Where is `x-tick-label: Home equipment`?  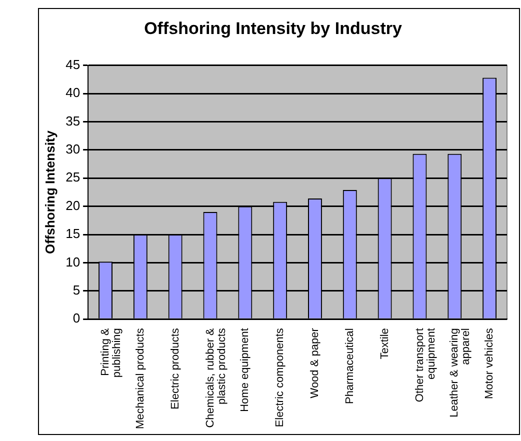 x-tick-label: Home equipment is located at coordinates (245, 370).